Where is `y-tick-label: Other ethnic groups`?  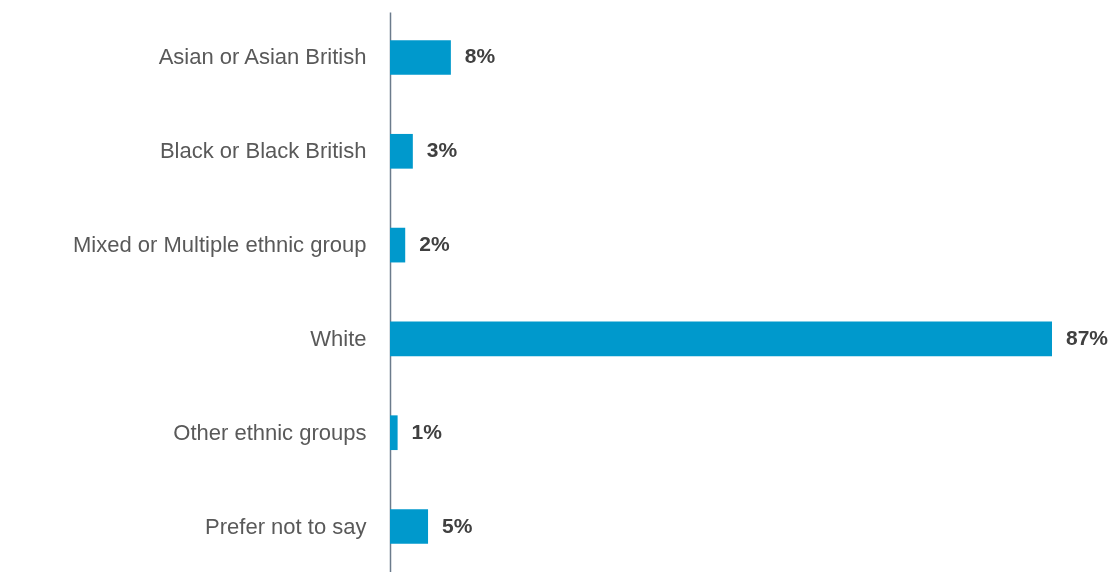
y-tick-label: Other ethnic groups is located at coordinates (270, 432).